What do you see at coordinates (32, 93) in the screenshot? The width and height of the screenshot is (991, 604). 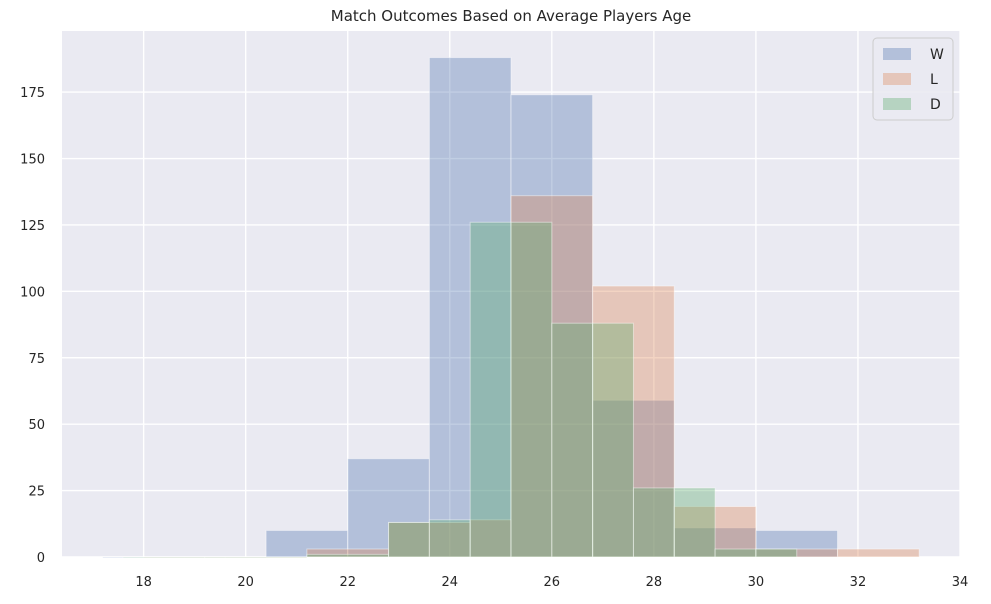 I see `y-tick-label: 175` at bounding box center [32, 93].